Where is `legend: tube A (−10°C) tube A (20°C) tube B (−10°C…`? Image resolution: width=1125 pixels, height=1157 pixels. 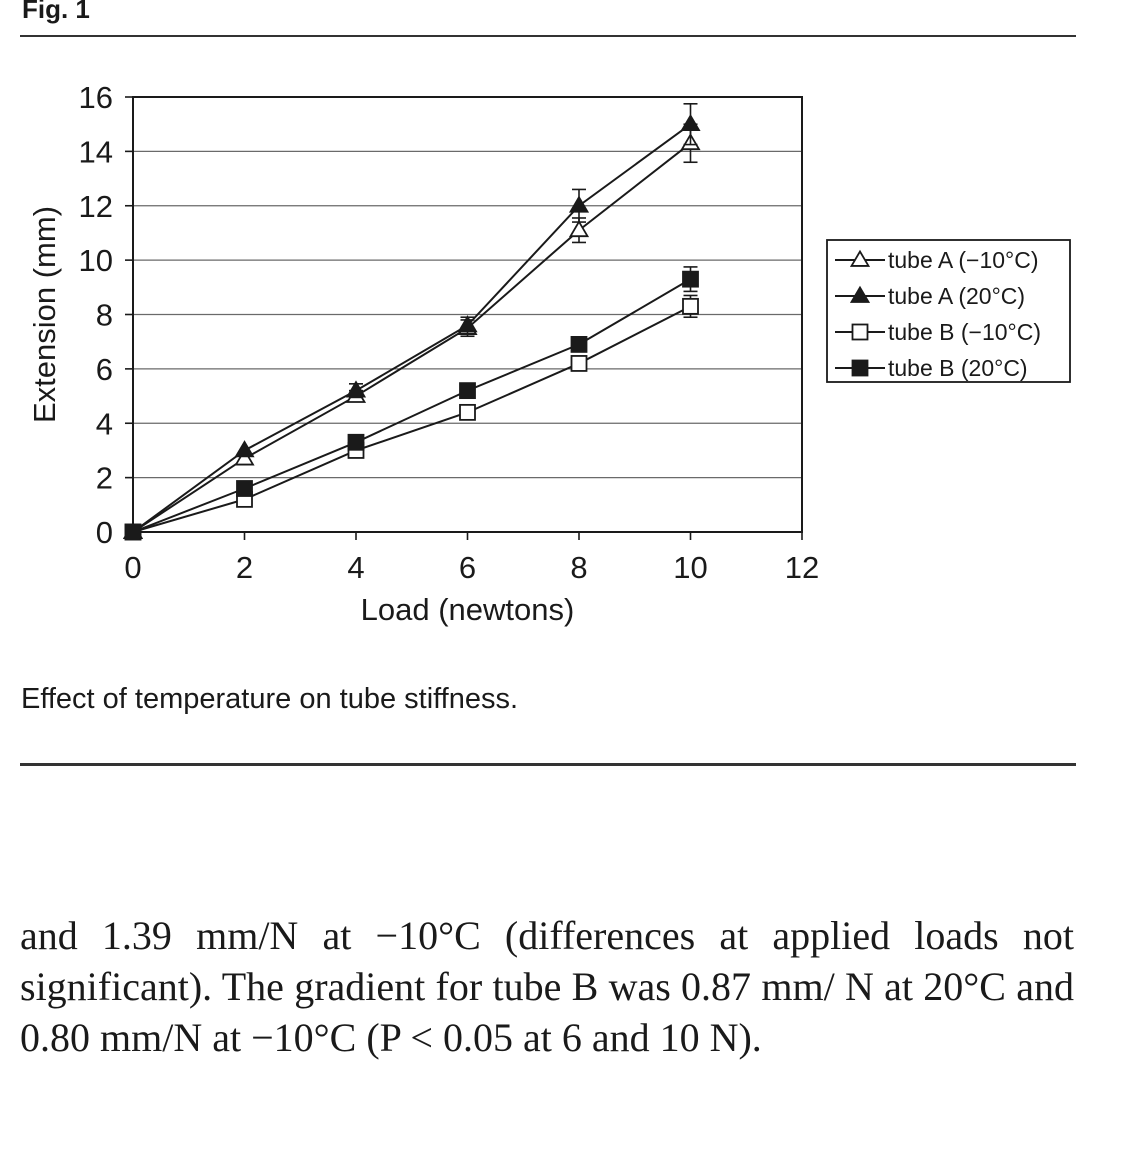 legend: tube A (−10°C) tube A (20°C) tube B (−10°C… is located at coordinates (948, 311).